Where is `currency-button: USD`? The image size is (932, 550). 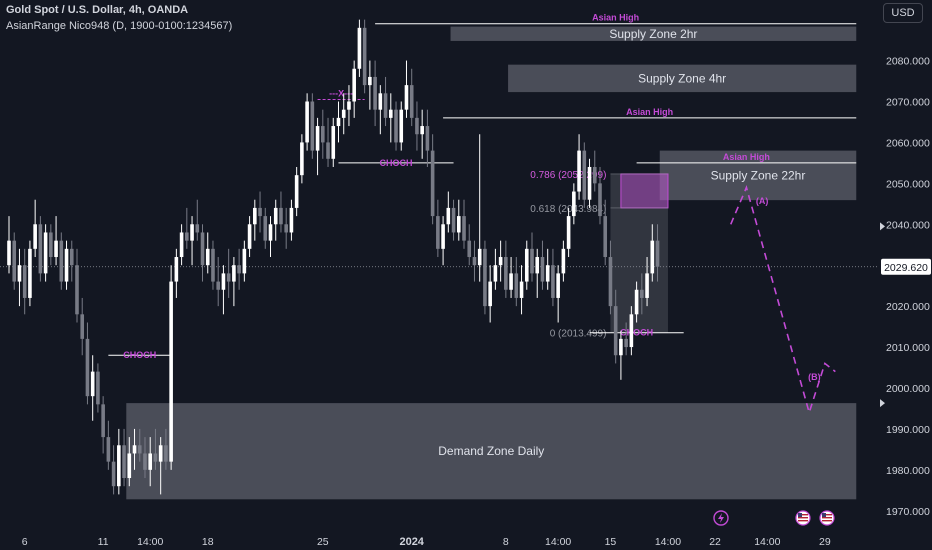 currency-button: USD is located at coordinates (903, 13).